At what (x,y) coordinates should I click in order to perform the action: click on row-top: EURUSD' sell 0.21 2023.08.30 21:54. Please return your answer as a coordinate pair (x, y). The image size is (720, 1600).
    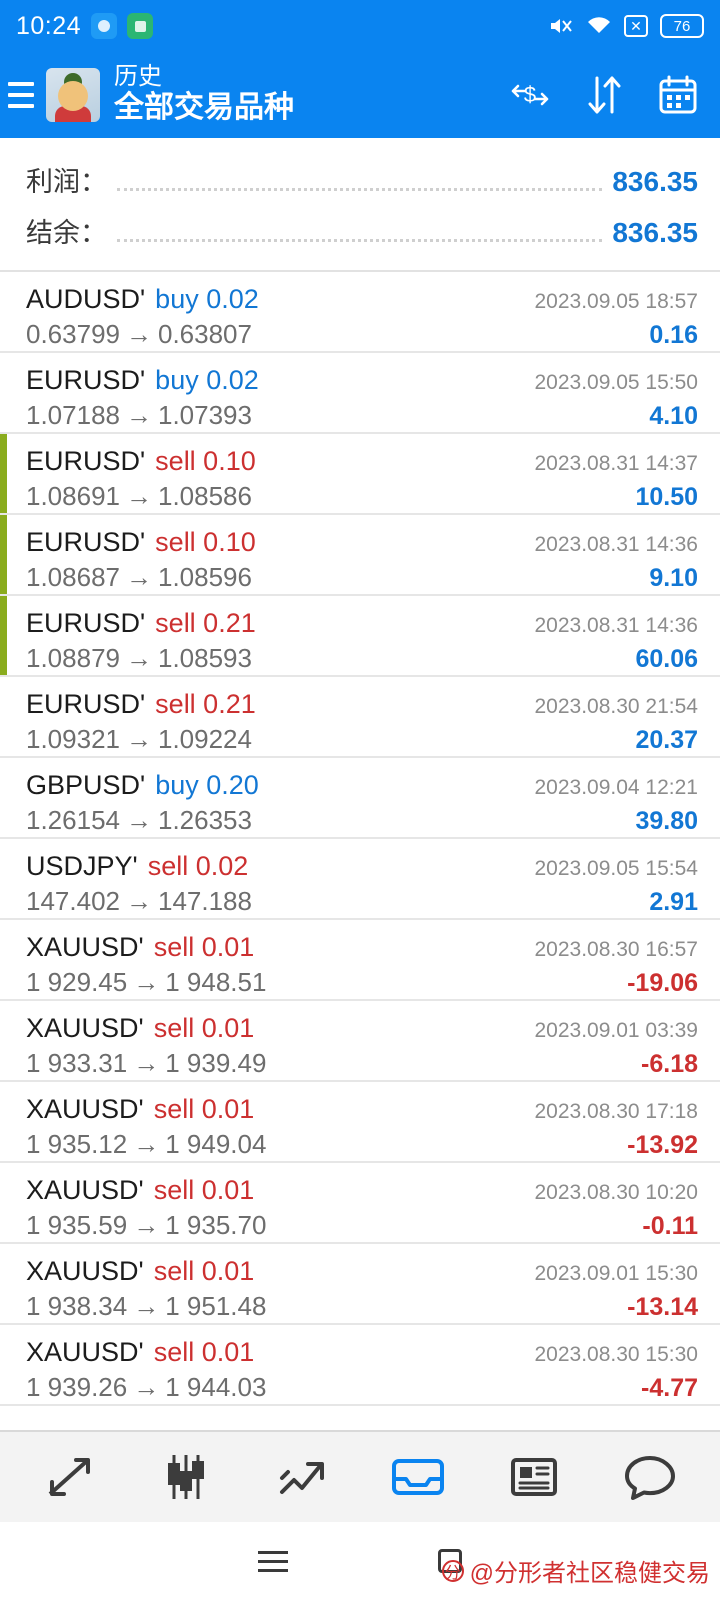
    Looking at the image, I should click on (362, 704).